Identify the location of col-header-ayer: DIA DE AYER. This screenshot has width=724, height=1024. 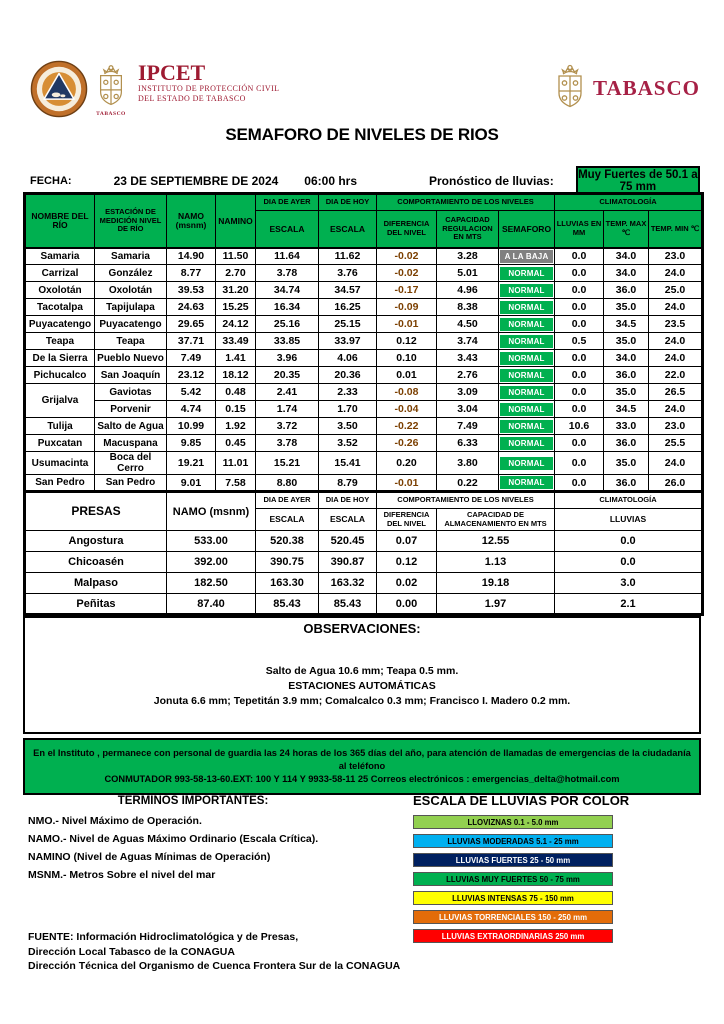
(287, 202).